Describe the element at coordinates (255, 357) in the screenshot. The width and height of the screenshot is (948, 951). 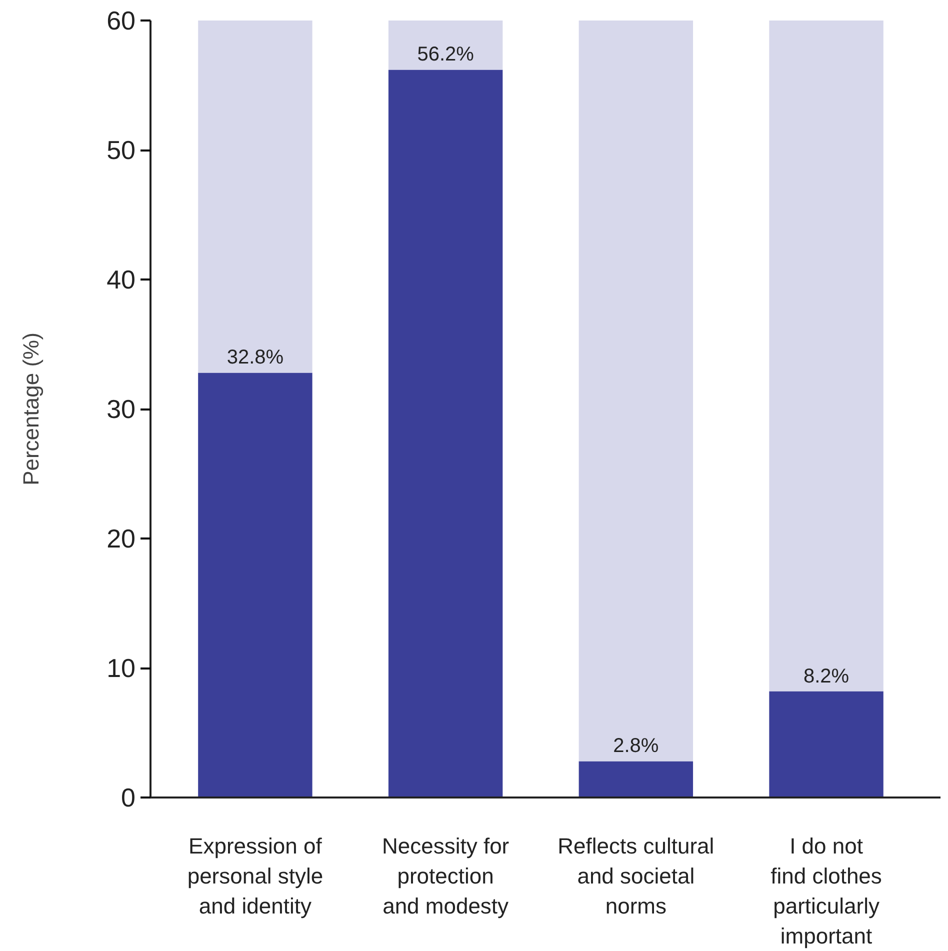
I see `data-label: 32.8%` at that location.